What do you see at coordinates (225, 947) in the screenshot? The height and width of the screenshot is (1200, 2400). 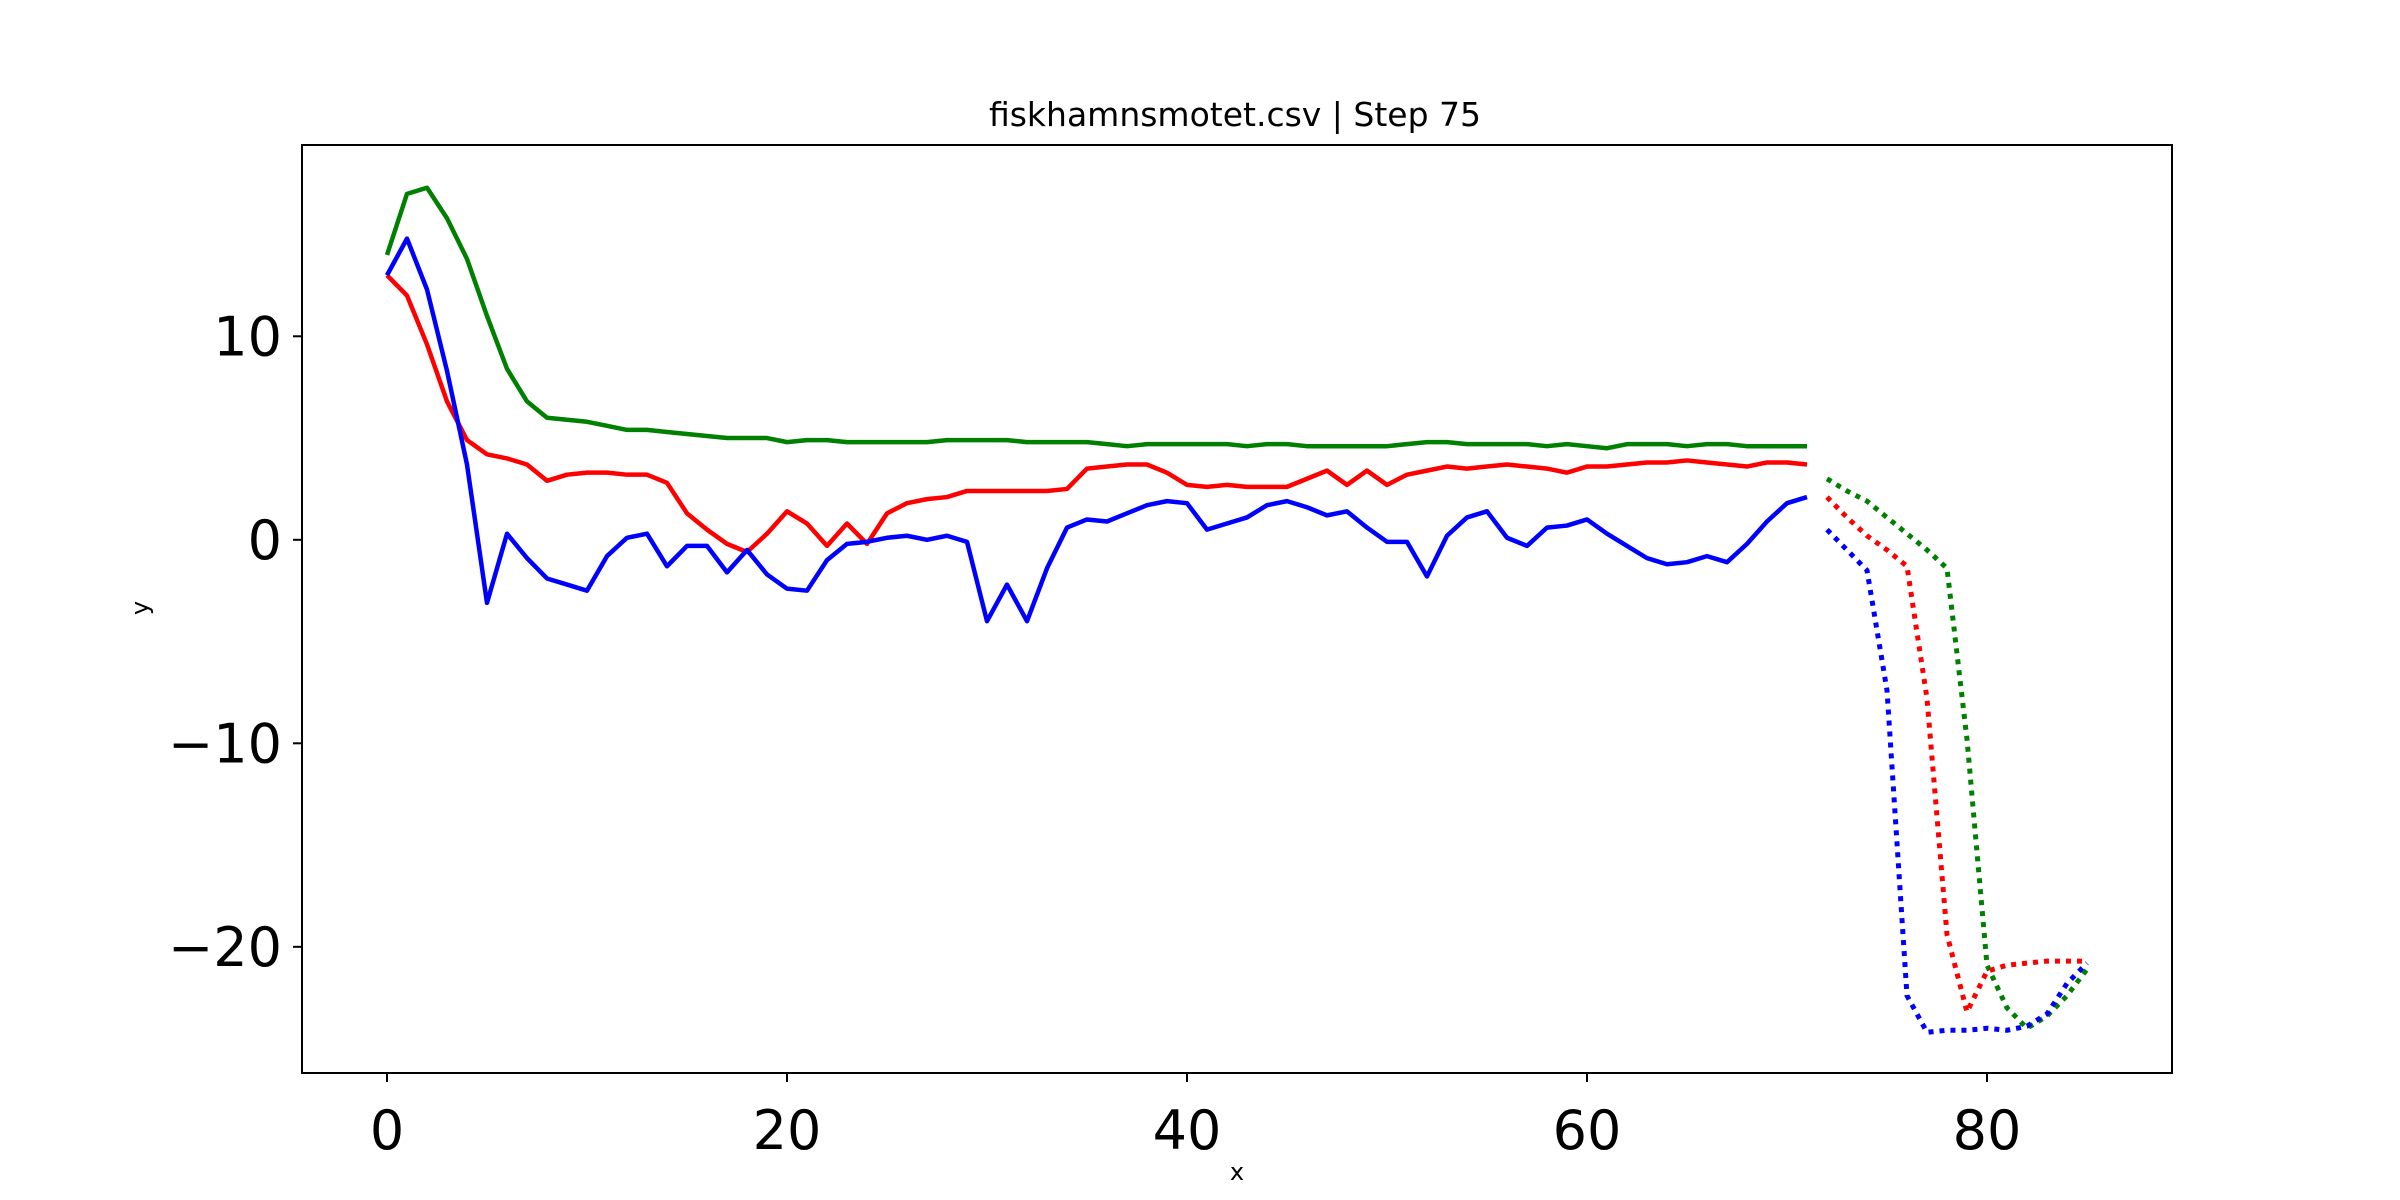 I see `y-tick-label: −20` at bounding box center [225, 947].